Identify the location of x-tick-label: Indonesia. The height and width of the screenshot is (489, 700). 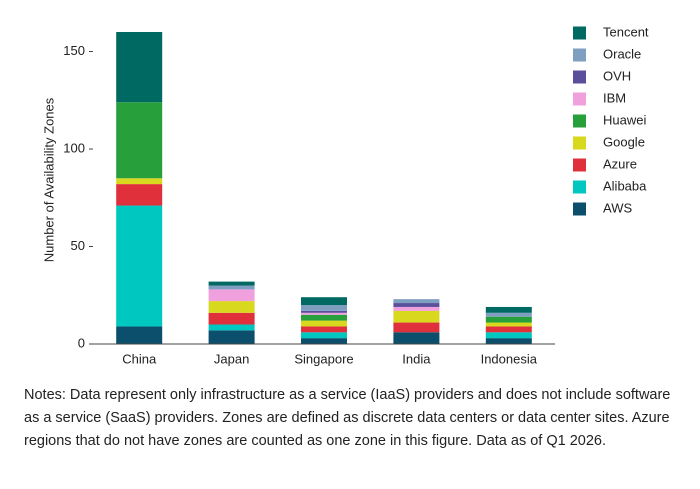
(509, 358).